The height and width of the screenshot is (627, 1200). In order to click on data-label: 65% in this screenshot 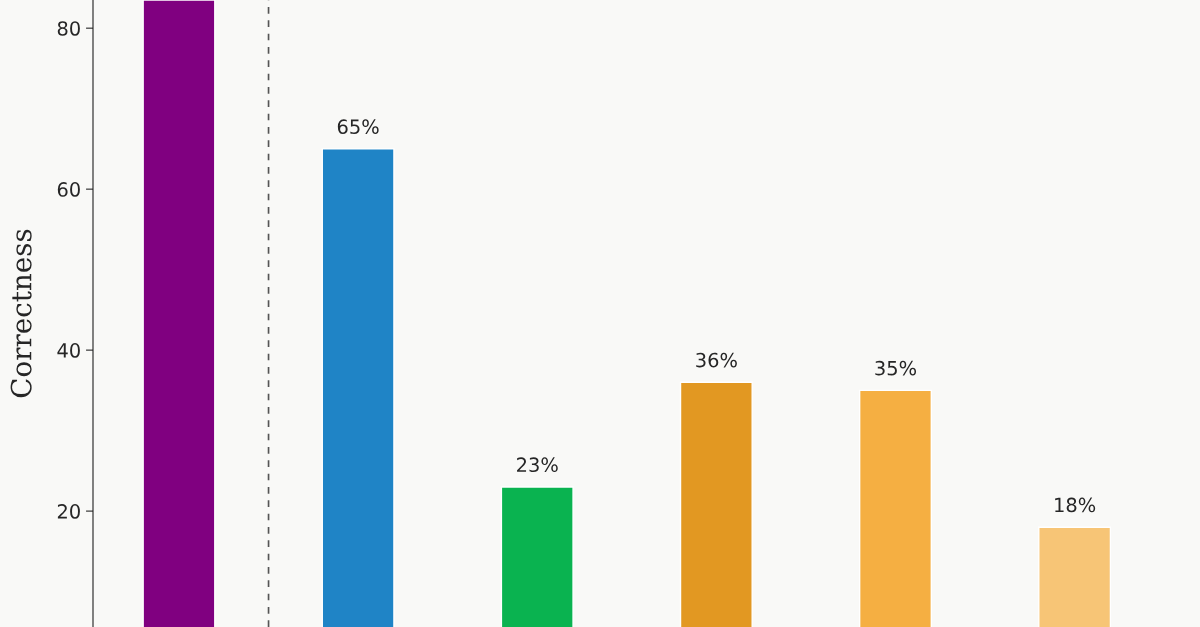, I will do `click(358, 127)`.